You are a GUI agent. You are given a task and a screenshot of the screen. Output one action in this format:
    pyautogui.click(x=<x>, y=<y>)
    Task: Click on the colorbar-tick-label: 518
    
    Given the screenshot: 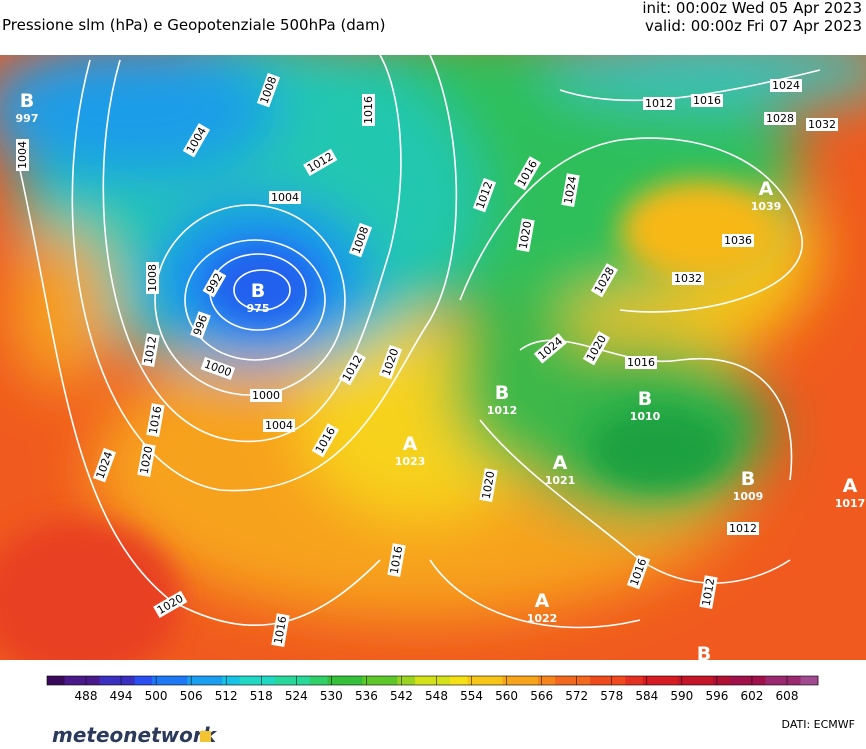 What is the action you would take?
    pyautogui.click(x=261, y=696)
    